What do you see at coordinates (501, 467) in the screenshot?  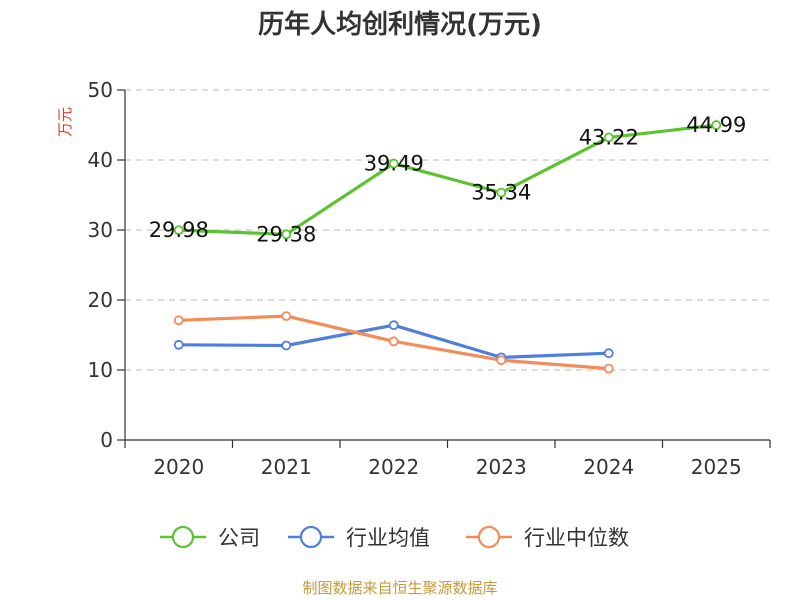 I see `x-tick-label: 2023` at bounding box center [501, 467].